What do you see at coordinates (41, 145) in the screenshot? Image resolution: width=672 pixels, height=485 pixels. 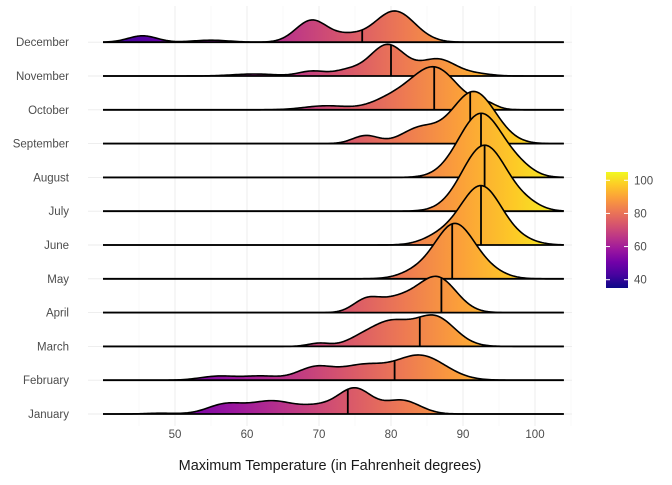 I see `y-tick-label: September` at bounding box center [41, 145].